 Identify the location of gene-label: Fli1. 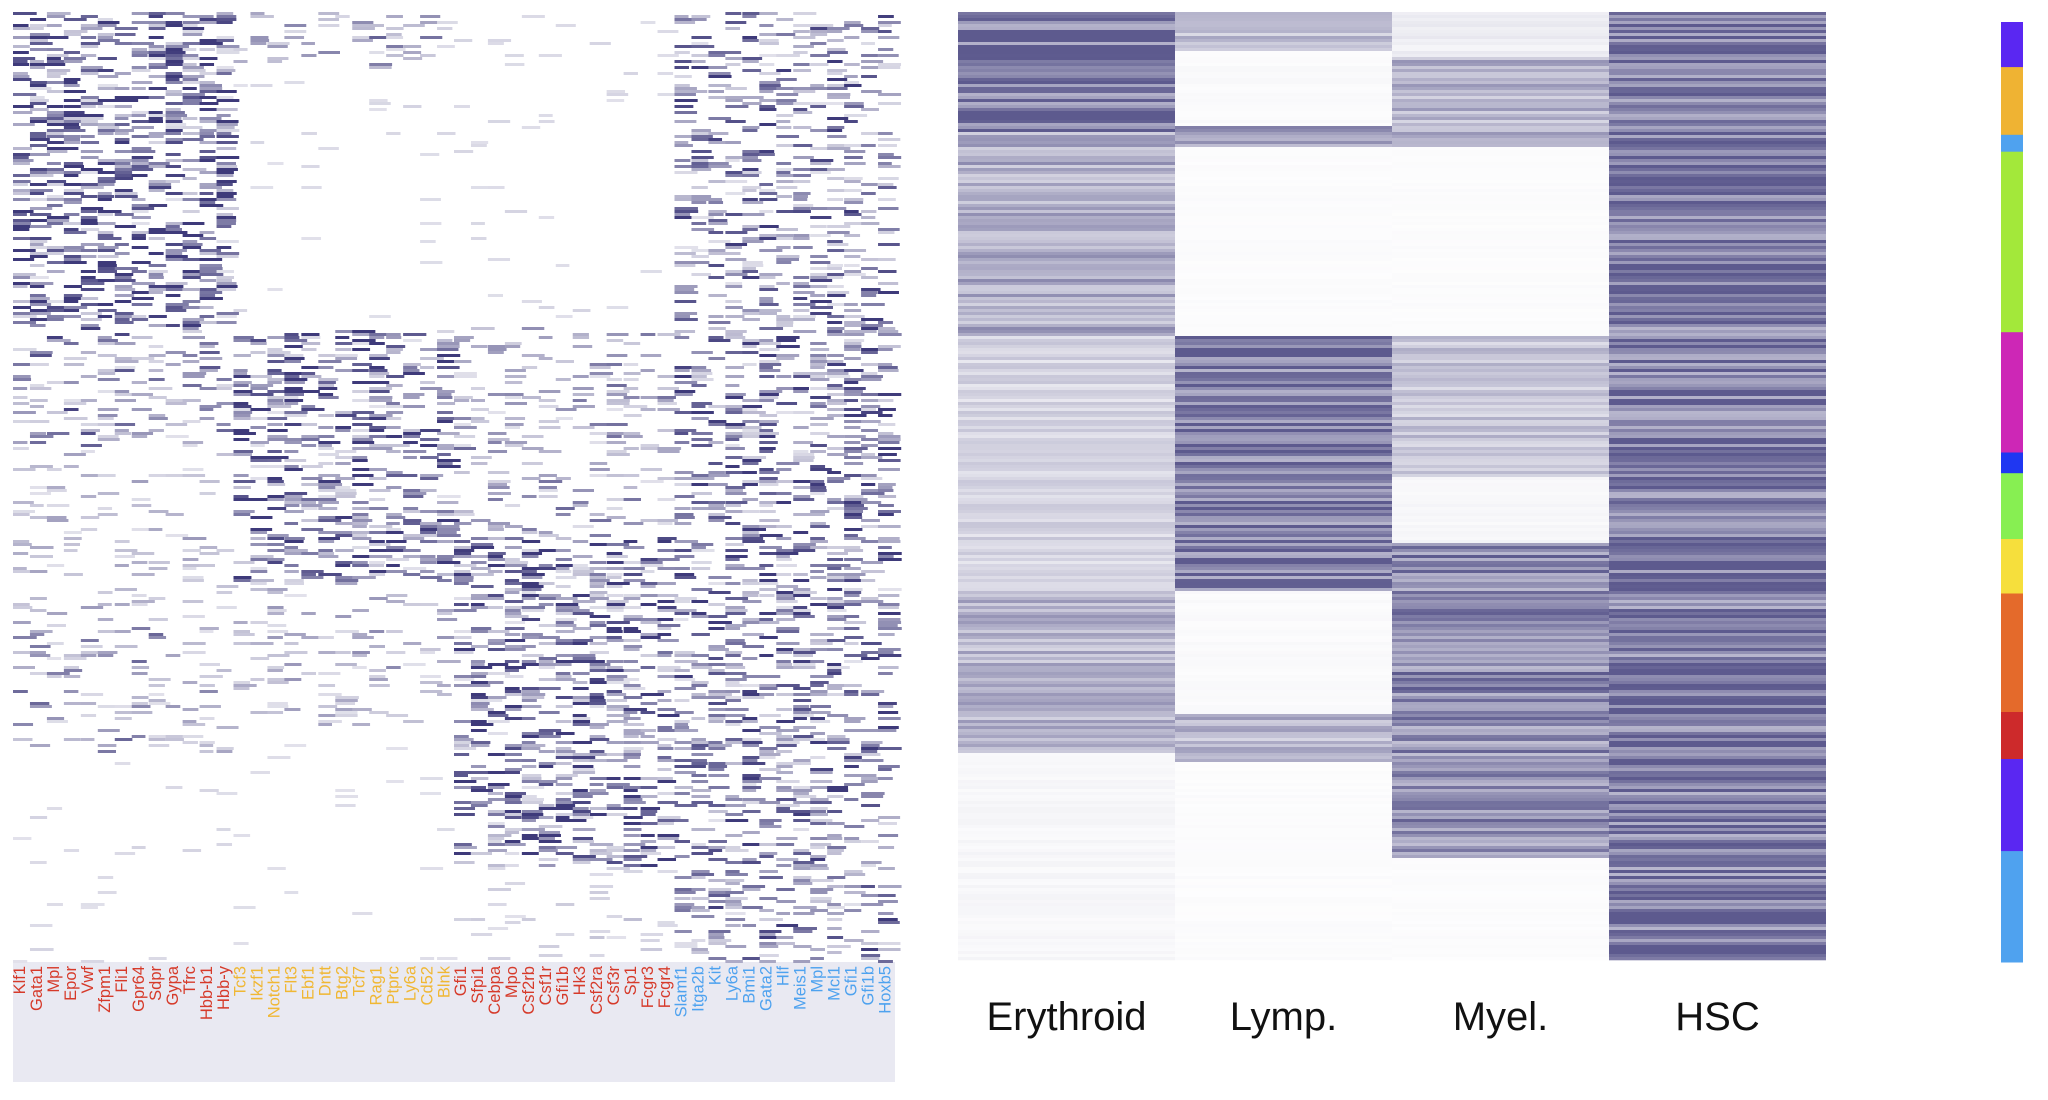
(122, 979).